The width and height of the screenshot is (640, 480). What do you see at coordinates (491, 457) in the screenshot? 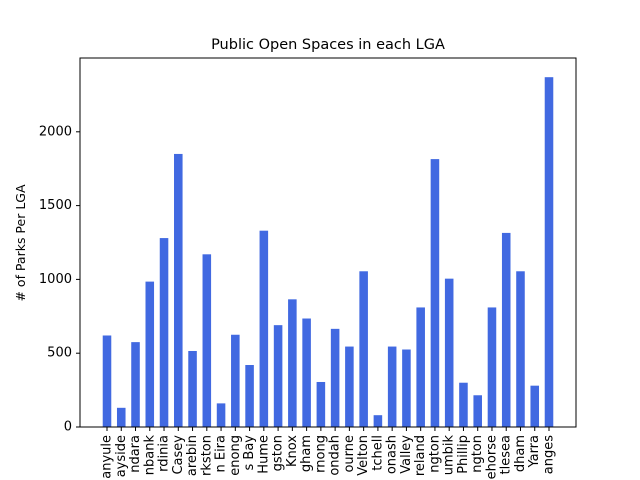
I see `x-tick-label: ehorse` at bounding box center [491, 457].